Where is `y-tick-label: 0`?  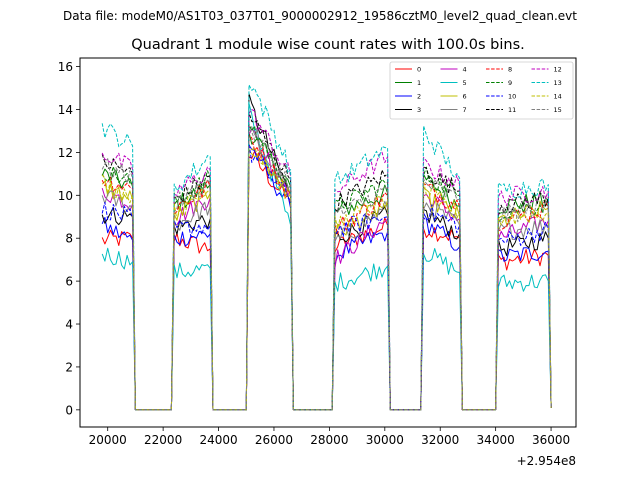
y-tick-label: 0 is located at coordinates (69, 410).